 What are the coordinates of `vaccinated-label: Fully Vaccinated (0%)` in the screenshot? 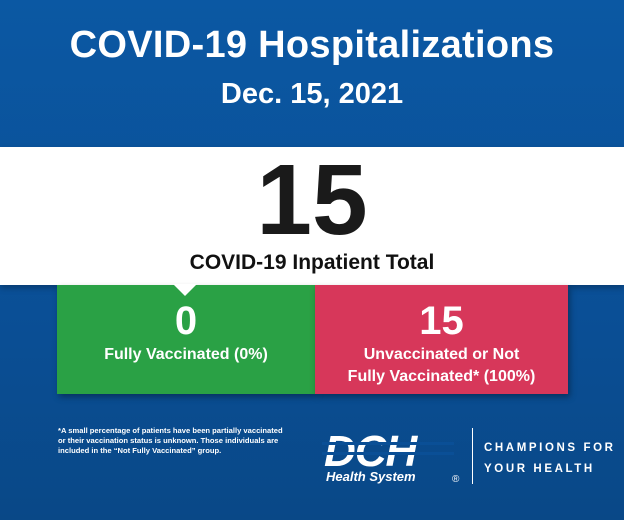 It's located at (186, 354).